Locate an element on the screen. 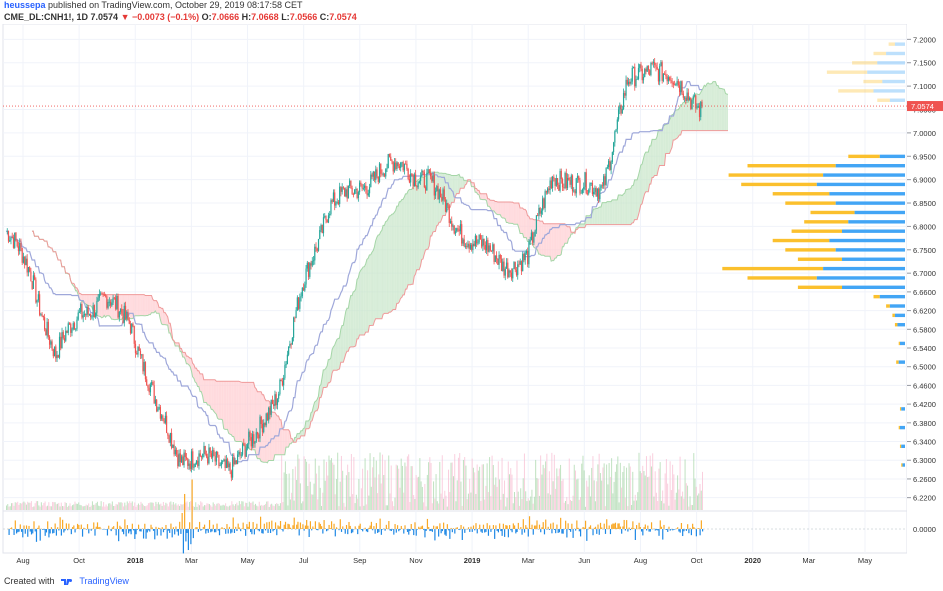 The height and width of the screenshot is (591, 943). tradingview-link: TradingView is located at coordinates (104, 581).